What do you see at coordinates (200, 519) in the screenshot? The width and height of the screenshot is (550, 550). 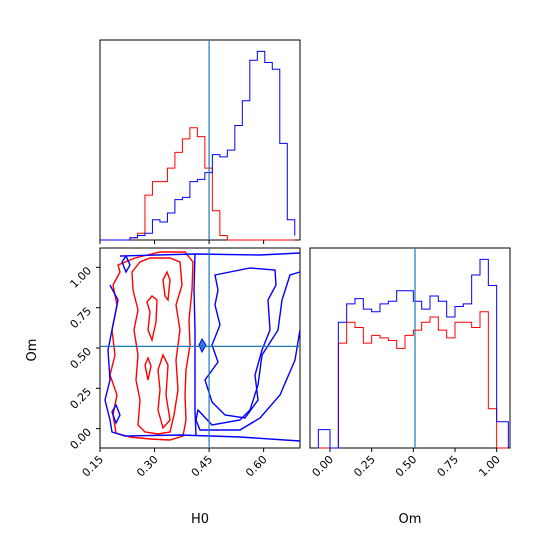 I see `x-axis-label-h0: H0` at bounding box center [200, 519].